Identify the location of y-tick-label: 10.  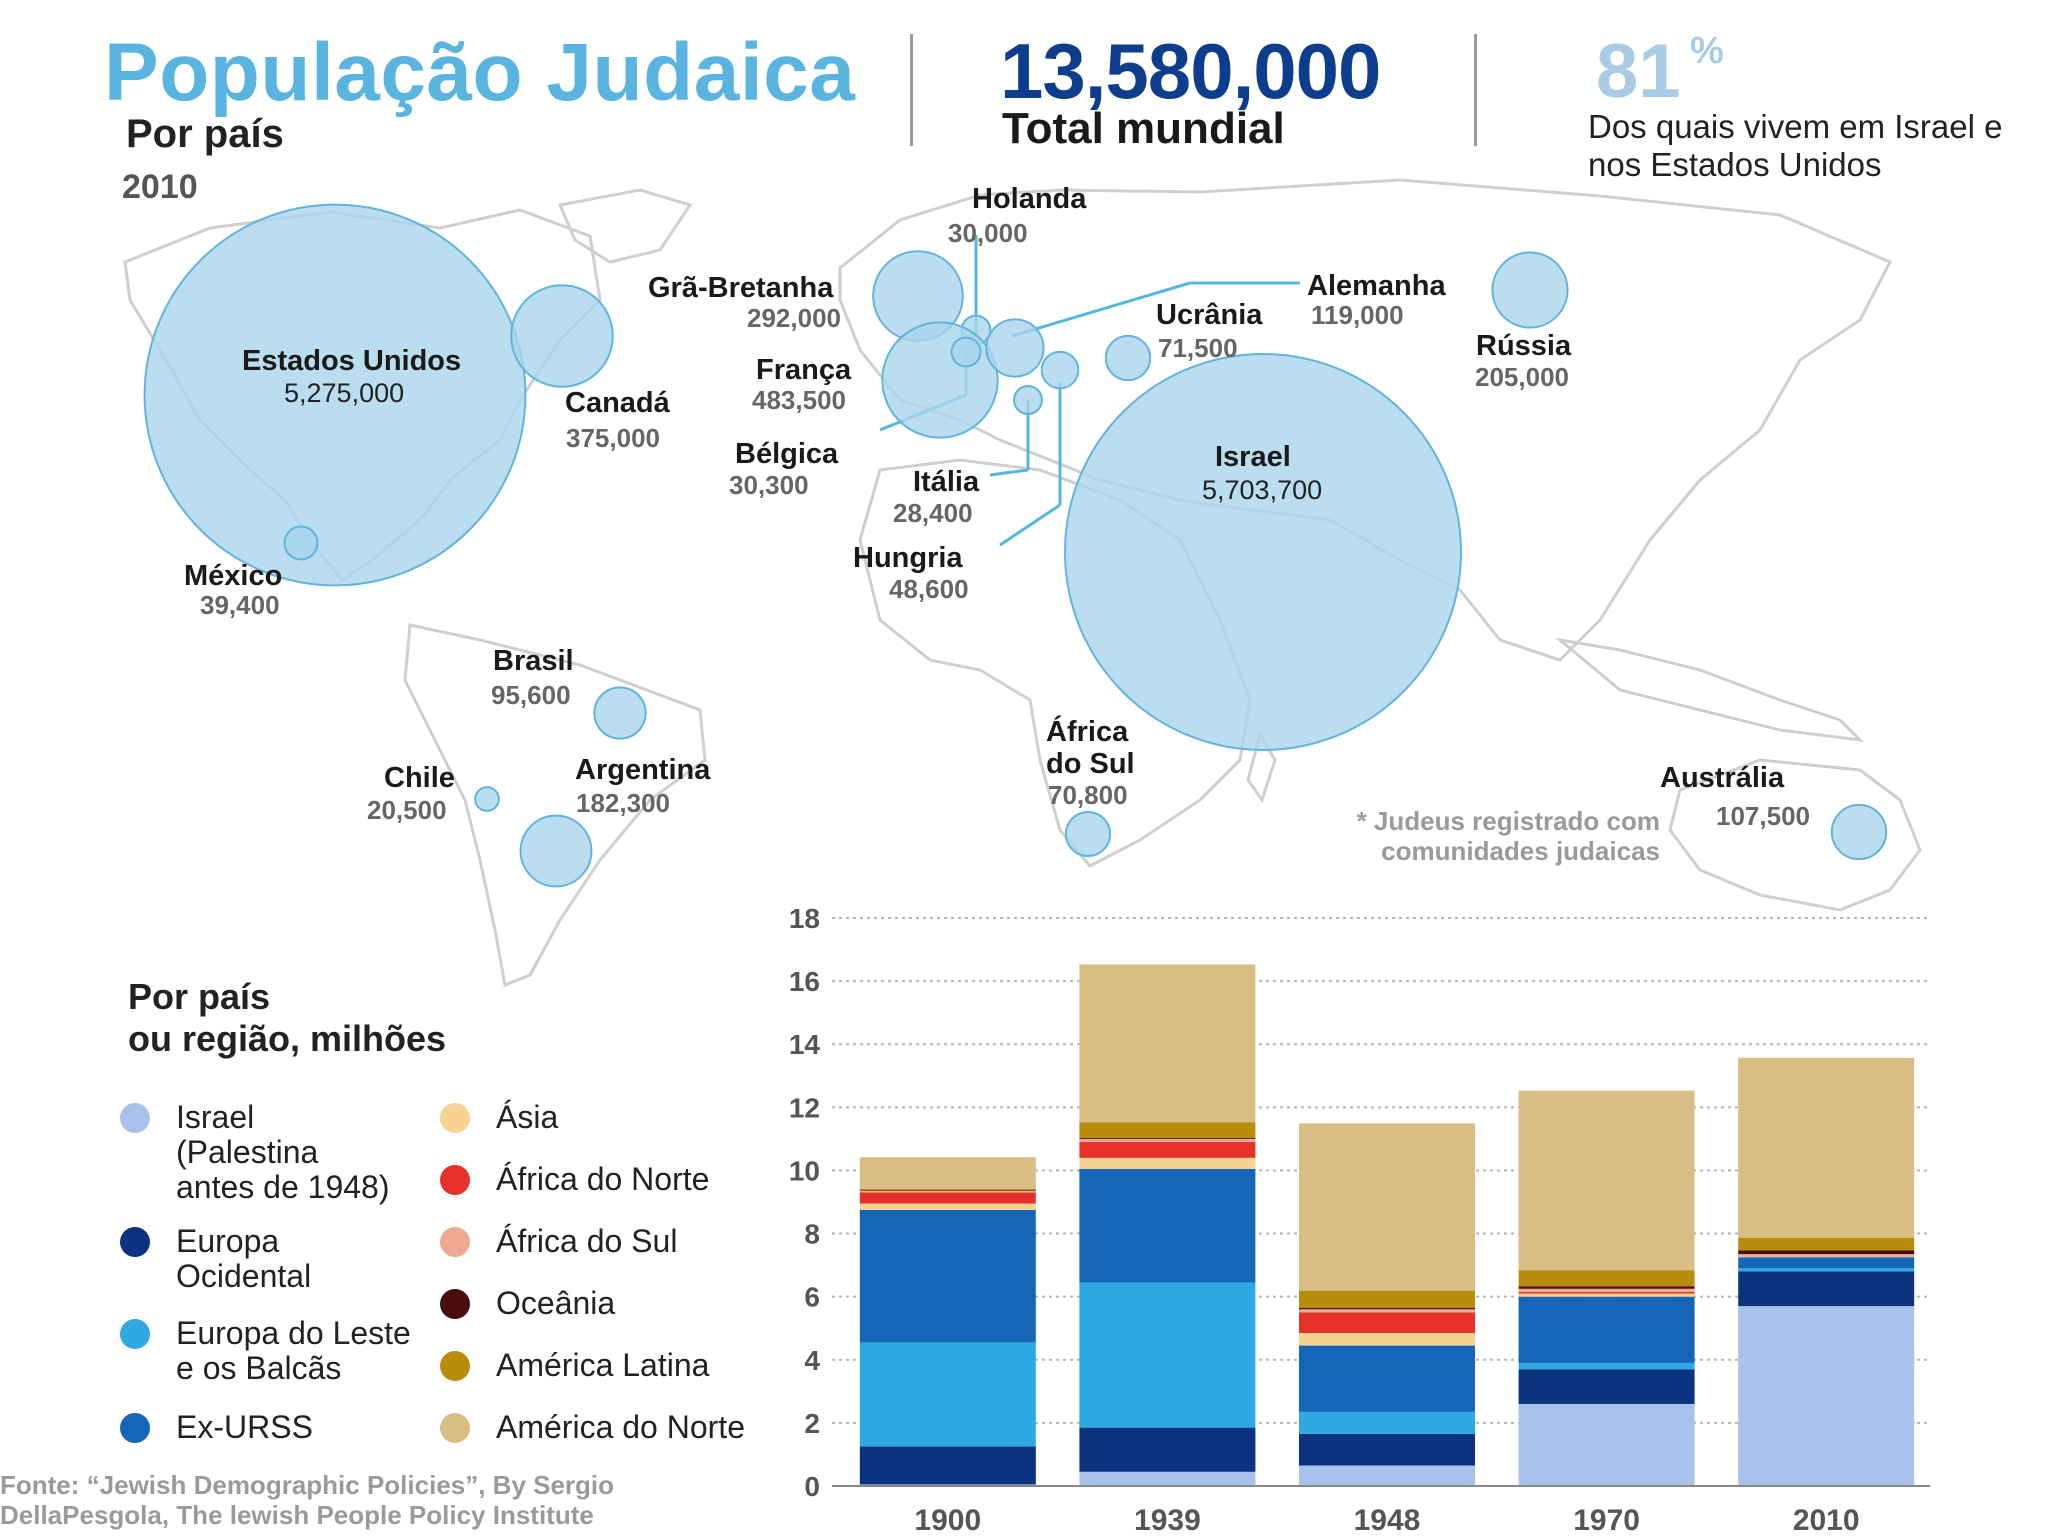
(804, 1170).